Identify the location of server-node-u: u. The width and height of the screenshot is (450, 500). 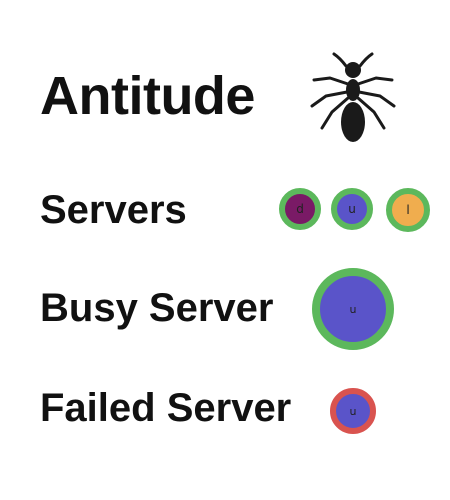
(352, 209).